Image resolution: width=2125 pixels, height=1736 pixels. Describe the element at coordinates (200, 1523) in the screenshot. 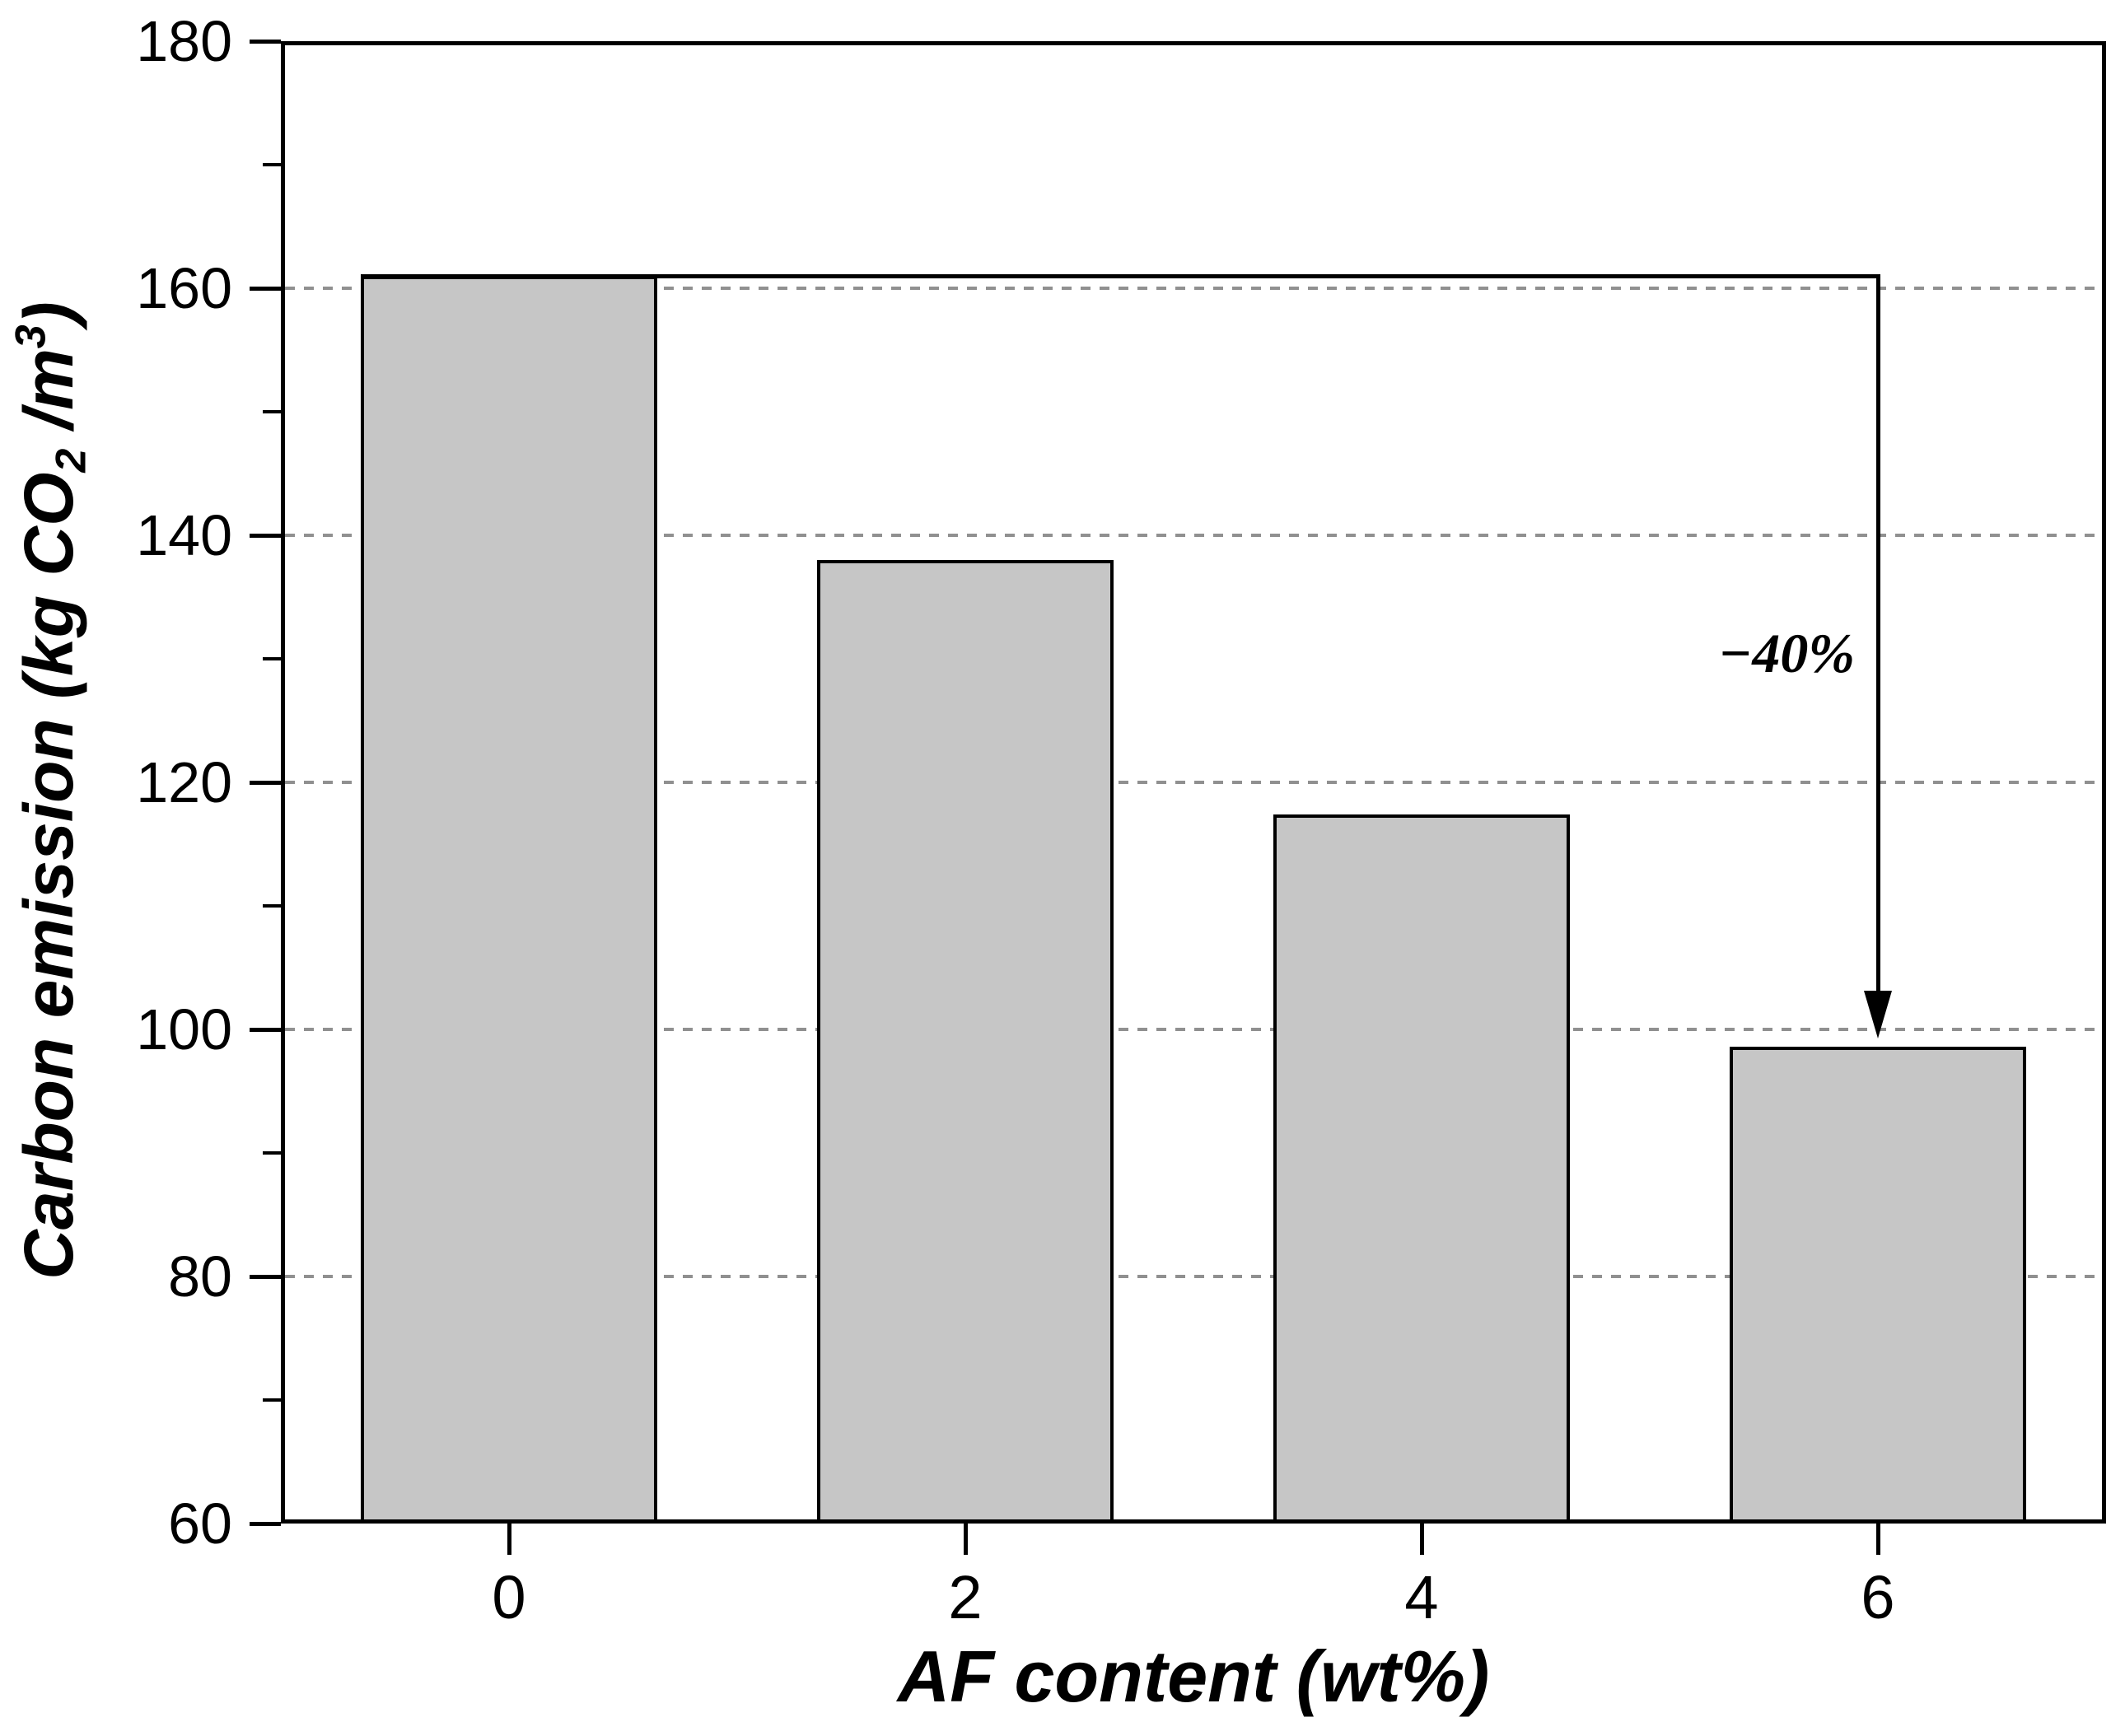

I see `y-tick-label-60: 60` at that location.